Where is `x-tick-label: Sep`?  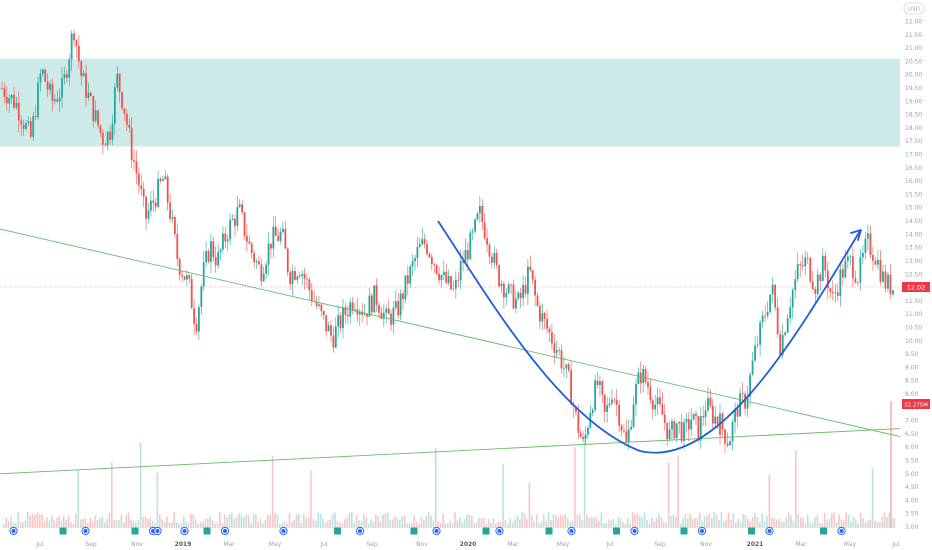 x-tick-label: Sep is located at coordinates (91, 544).